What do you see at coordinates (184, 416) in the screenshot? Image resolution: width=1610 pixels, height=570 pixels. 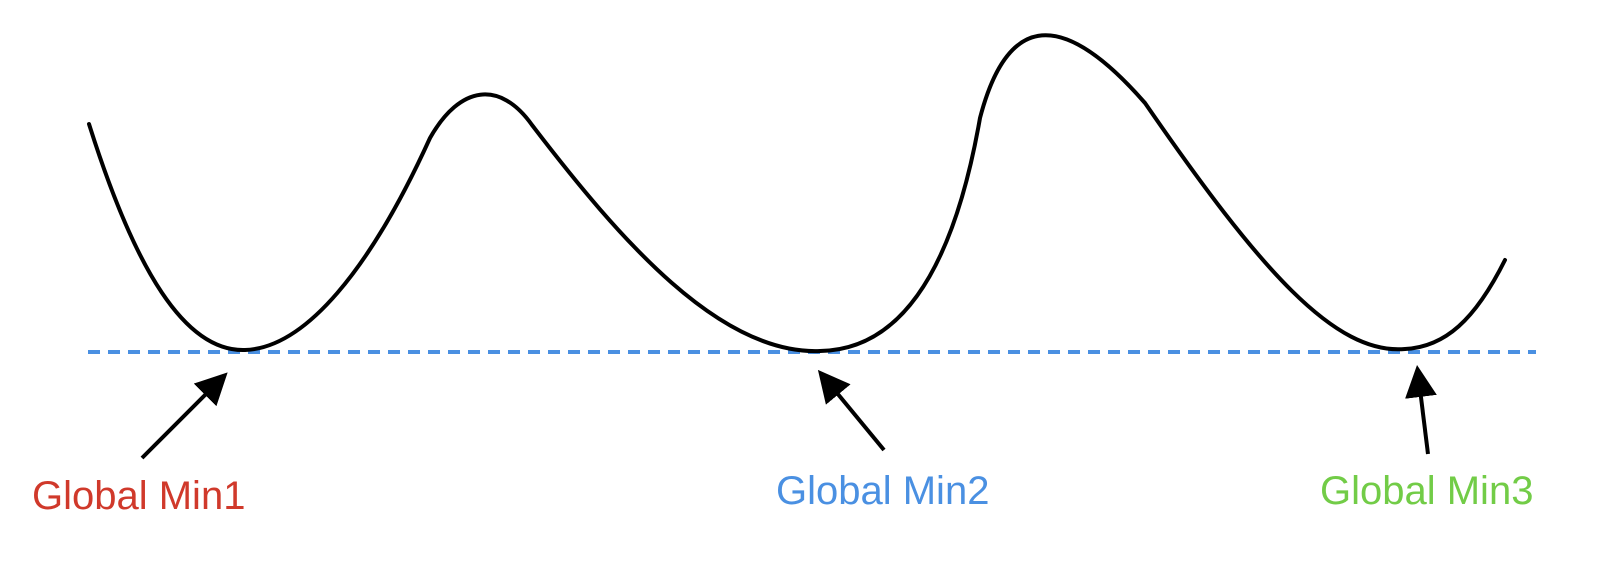 I see `arrow-global-min1` at bounding box center [184, 416].